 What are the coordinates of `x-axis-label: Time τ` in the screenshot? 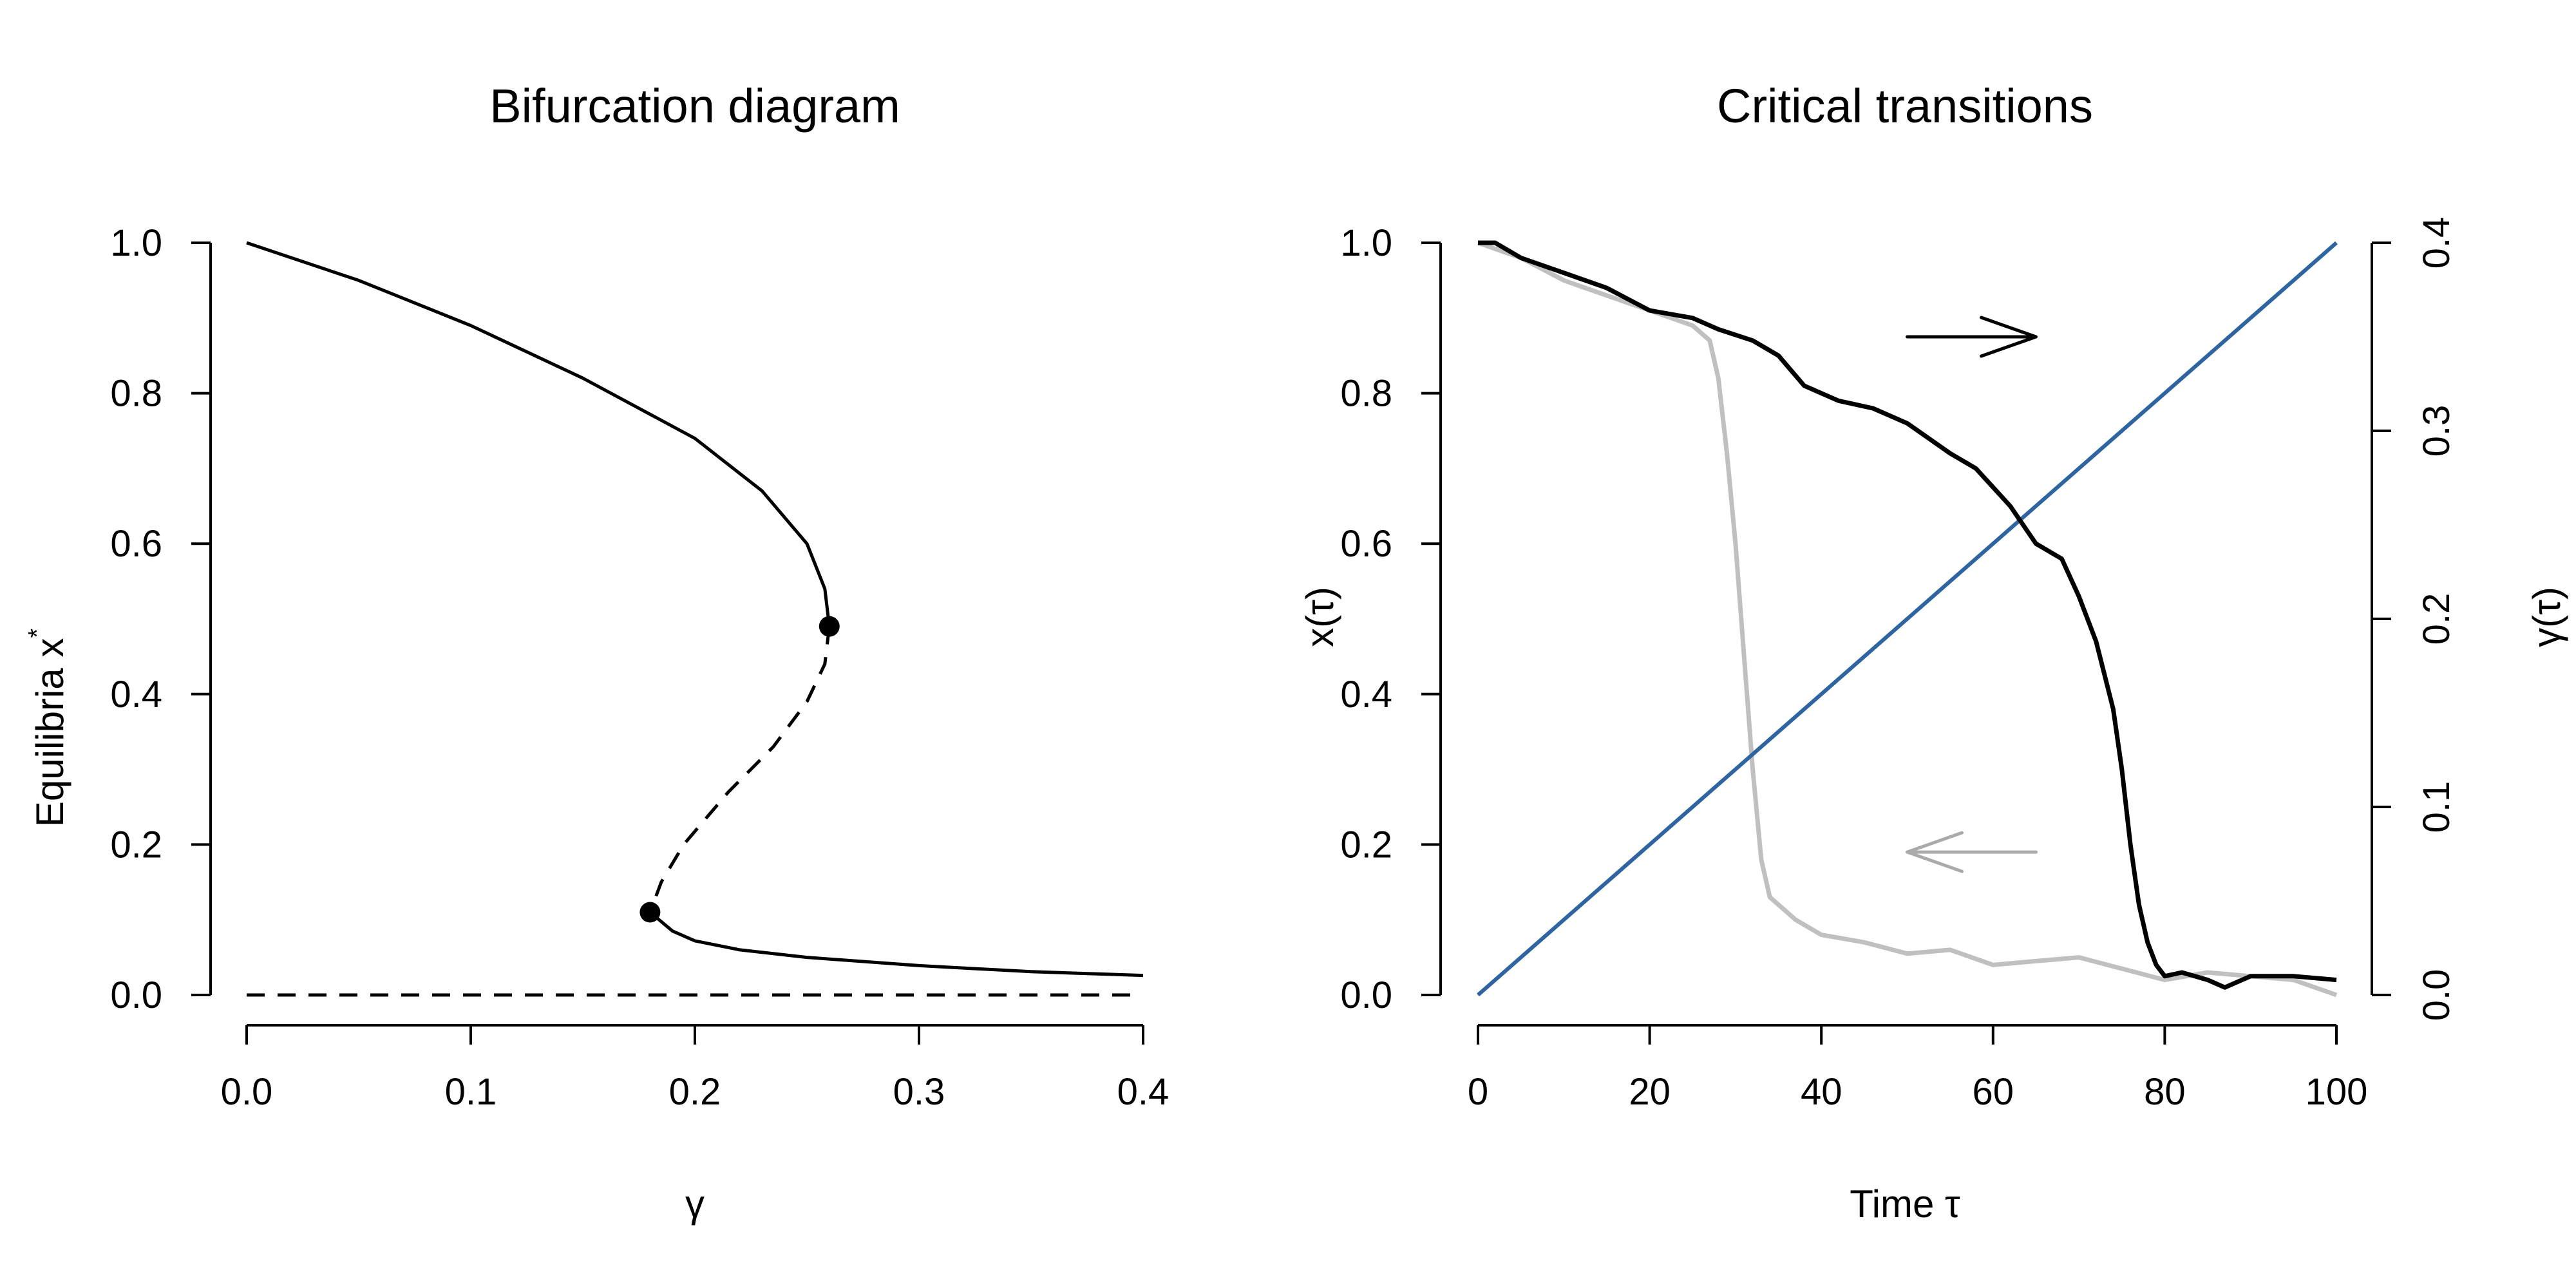 It's located at (1905, 1204).